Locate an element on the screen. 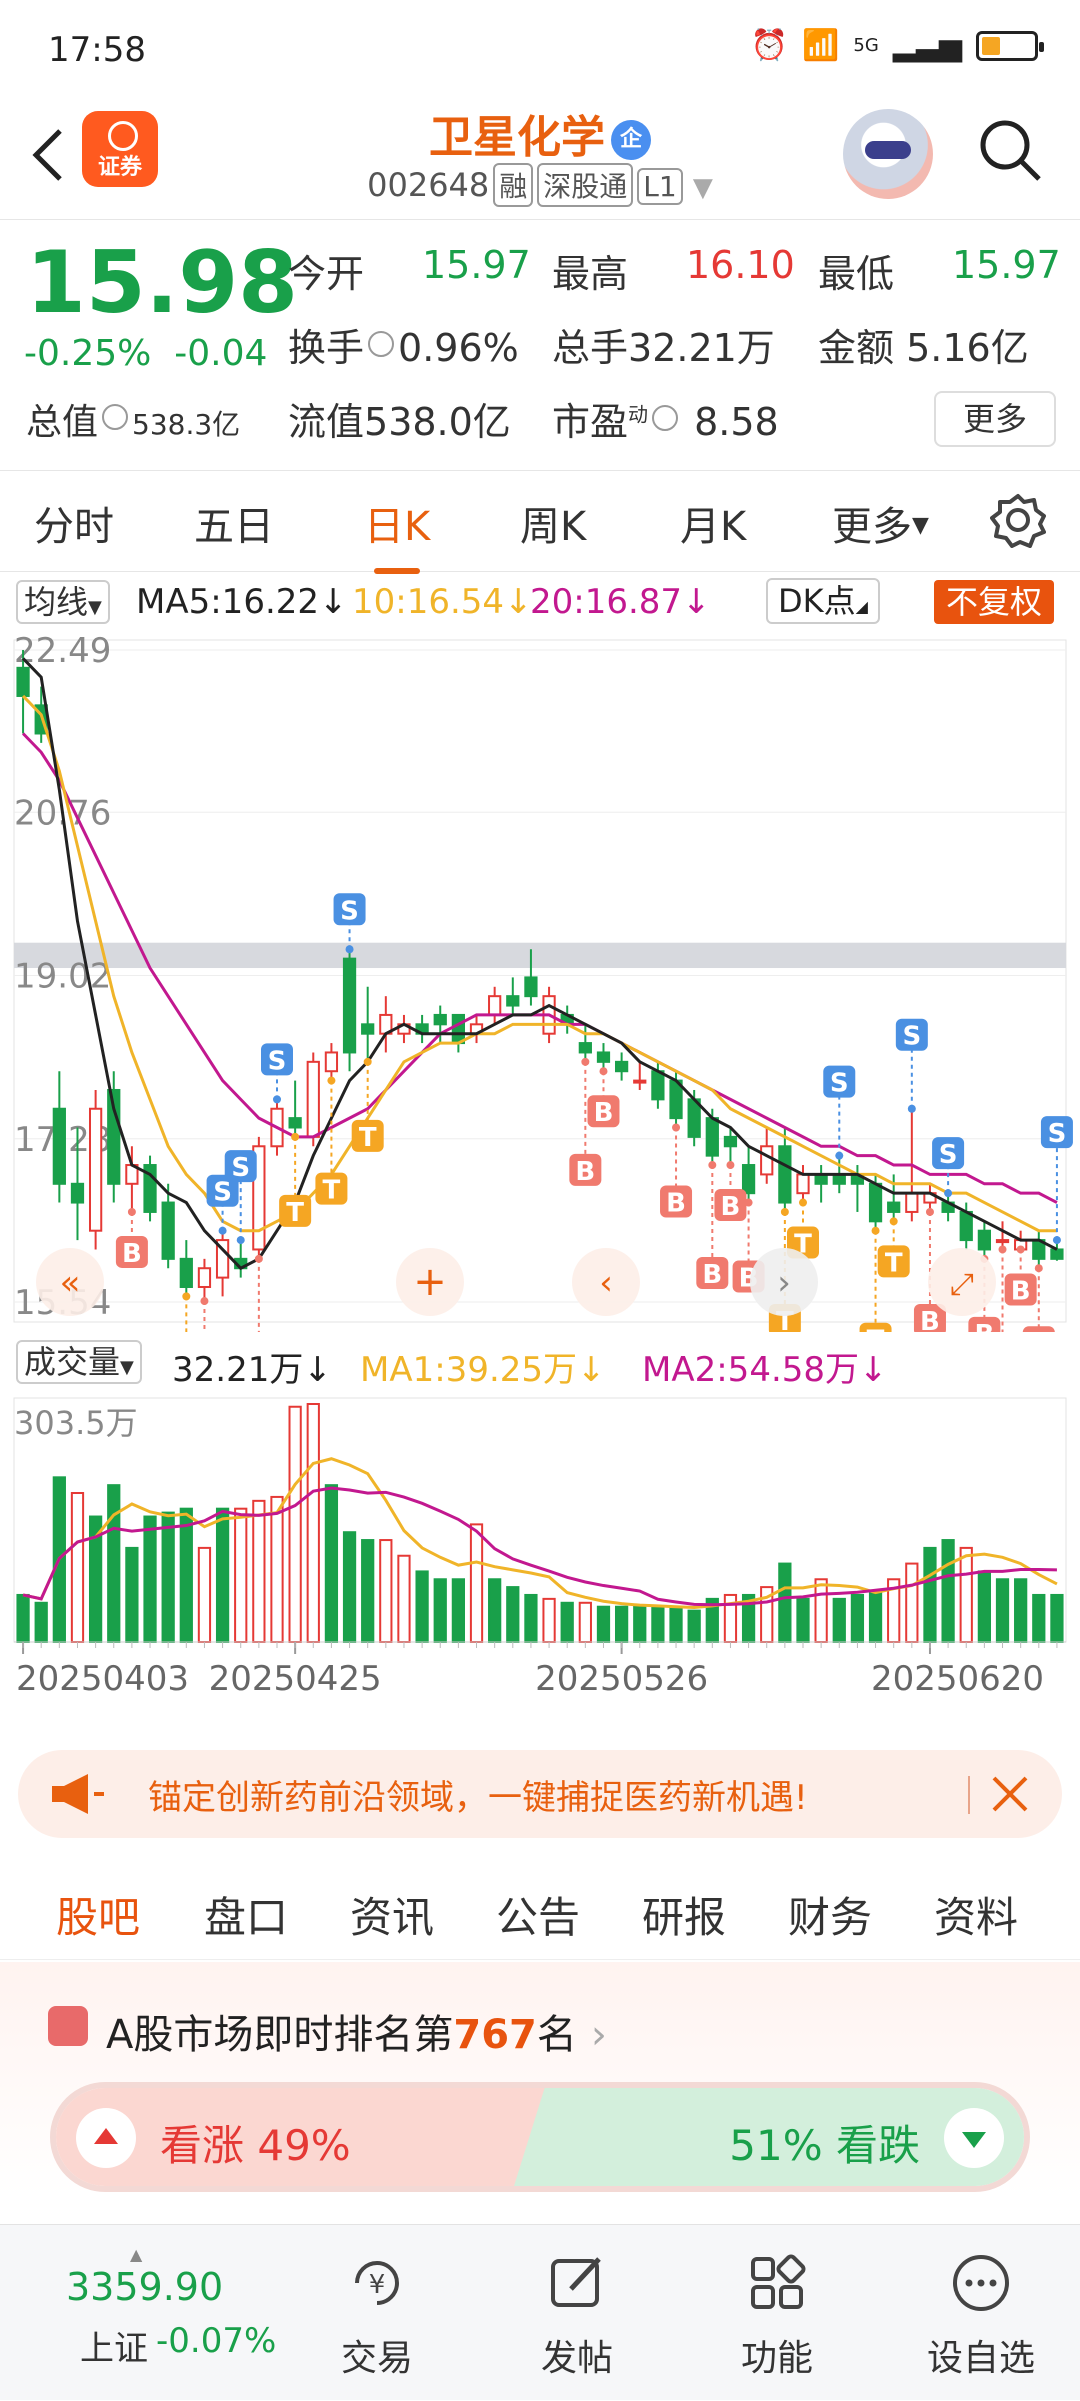 This screenshot has width=1080, height=2401. volume-legend: 成交量▼ 32.21万↓ MA1:39.25万↓ MA2:54.58万↓ is located at coordinates (540, 1362).